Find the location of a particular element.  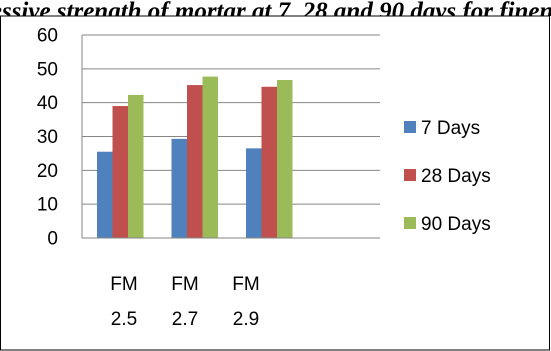

x-tick-labels: FM 2.5 FM 2.7 FM 2.9 is located at coordinates (184, 302).